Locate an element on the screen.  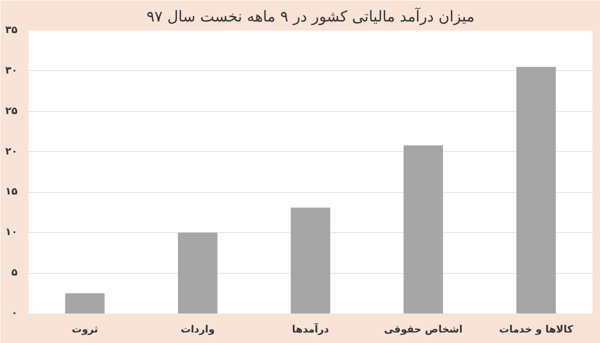
y-tick-label: ۱۵ is located at coordinates (11, 192).